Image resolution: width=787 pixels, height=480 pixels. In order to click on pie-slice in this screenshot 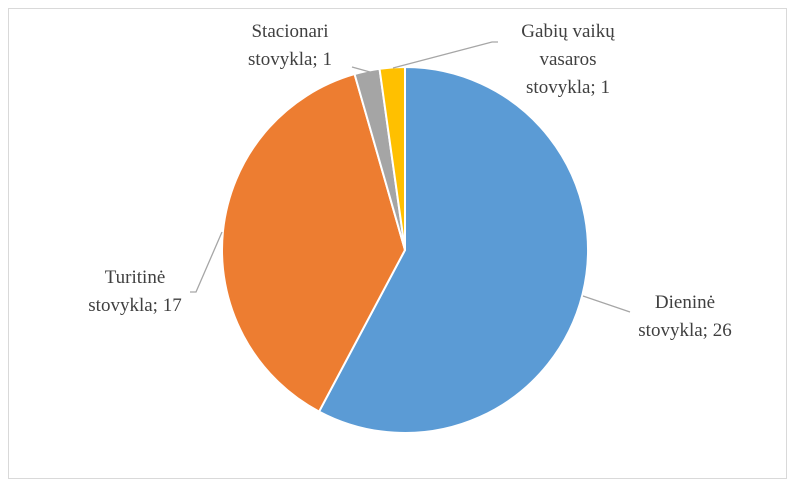, I will do `click(392, 158)`.